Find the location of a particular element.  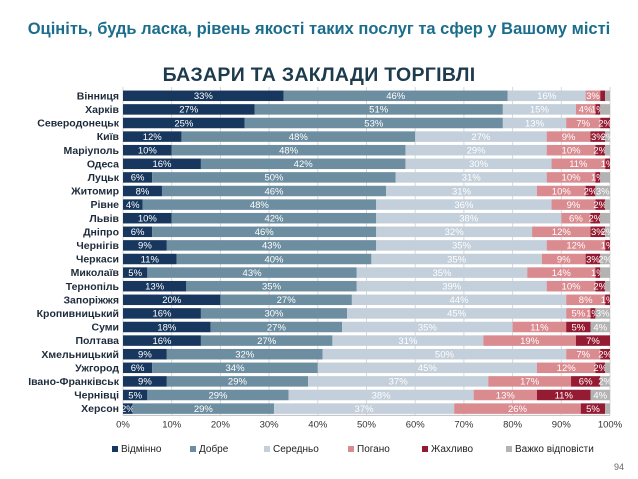

category-label: Дніпро is located at coordinates (101, 232).